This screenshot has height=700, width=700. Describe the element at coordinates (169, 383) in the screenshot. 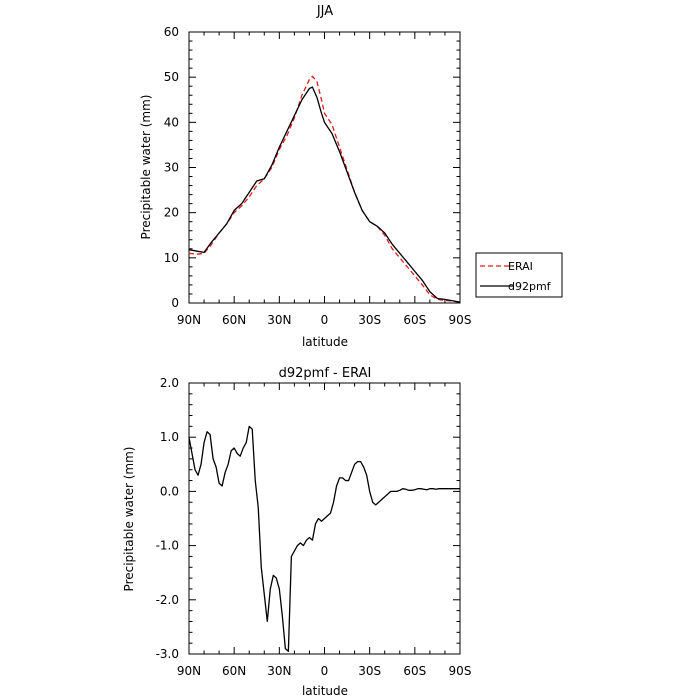

I see `y-tick-label: 2.0` at that location.